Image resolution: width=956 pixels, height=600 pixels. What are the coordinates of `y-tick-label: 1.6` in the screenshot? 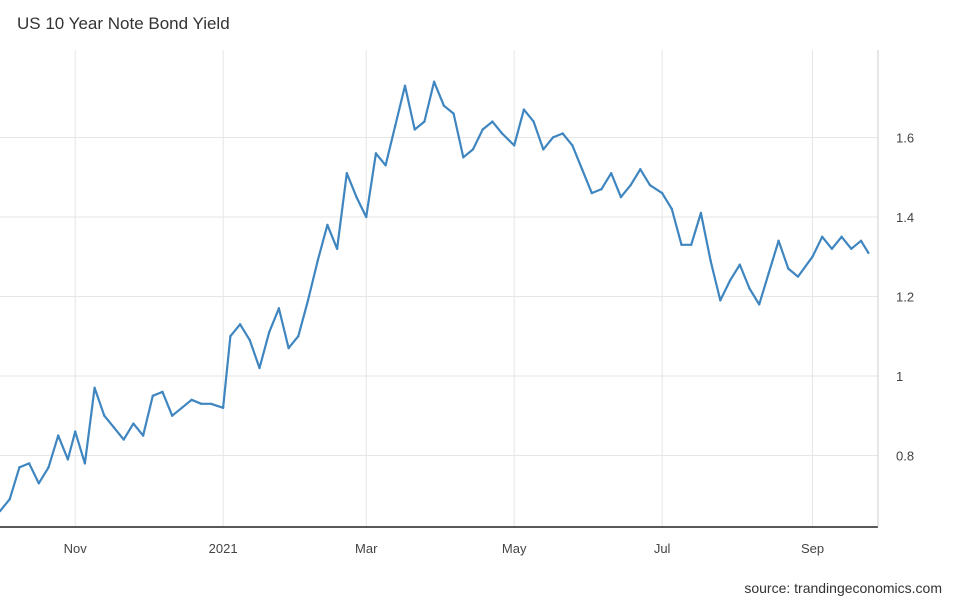 It's located at (905, 137).